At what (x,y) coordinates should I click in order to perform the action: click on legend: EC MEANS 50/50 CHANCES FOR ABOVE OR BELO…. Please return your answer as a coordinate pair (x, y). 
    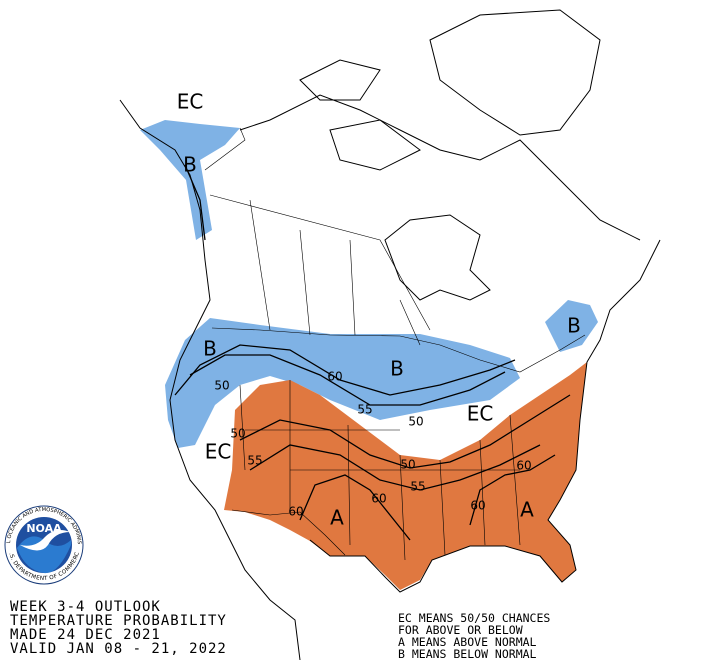
    Looking at the image, I should click on (474, 636).